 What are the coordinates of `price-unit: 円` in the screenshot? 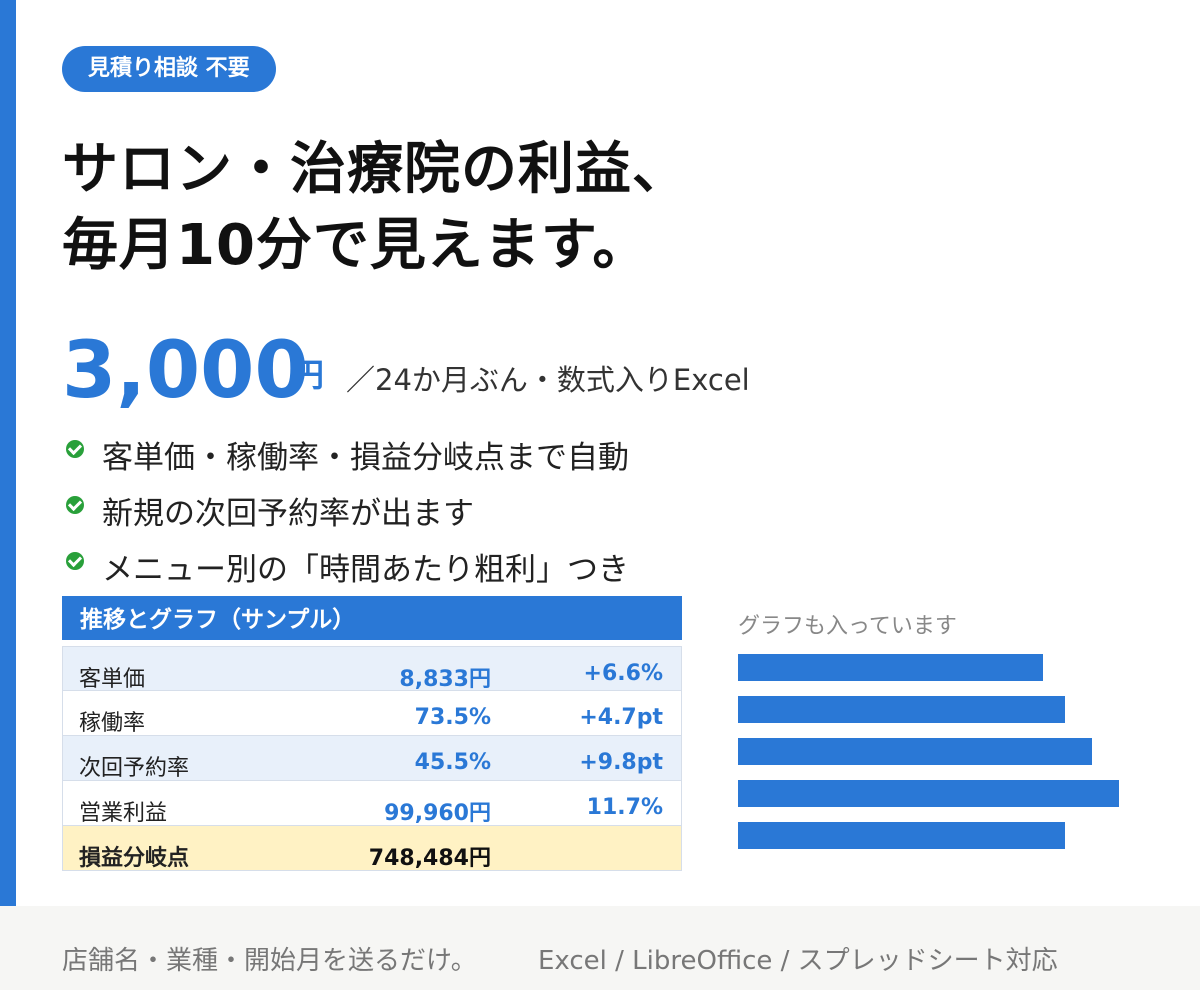 It's located at (308, 375).